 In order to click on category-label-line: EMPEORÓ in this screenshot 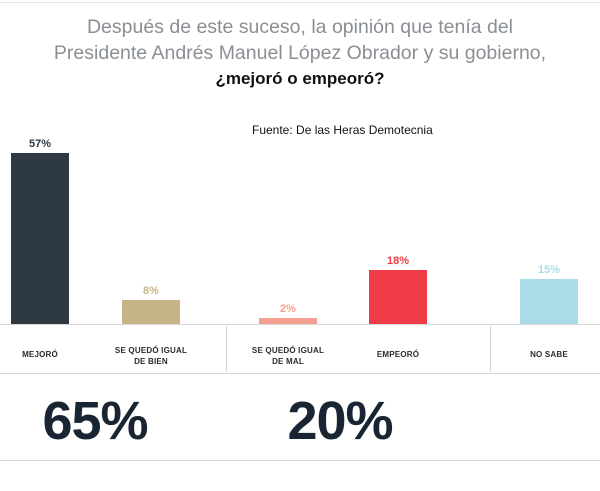, I will do `click(398, 354)`.